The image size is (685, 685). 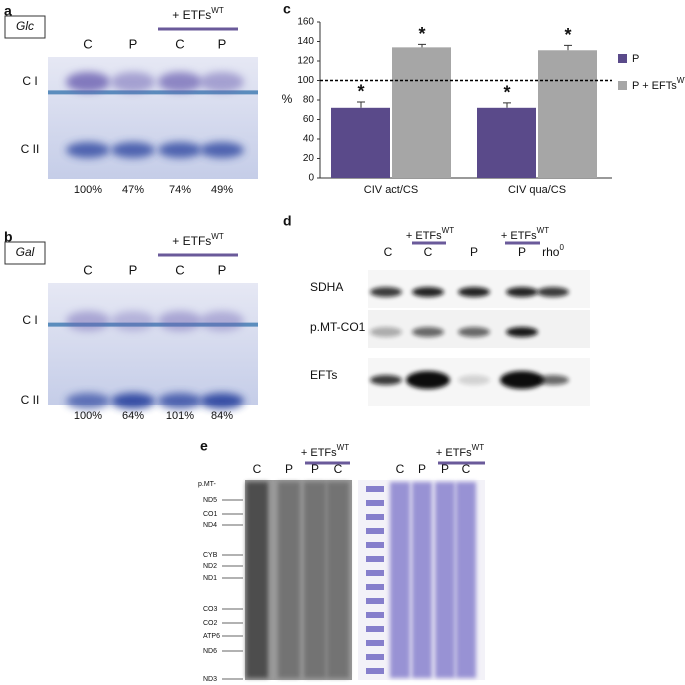 I want to click on band-label: ND5, so click(x=210, y=500).